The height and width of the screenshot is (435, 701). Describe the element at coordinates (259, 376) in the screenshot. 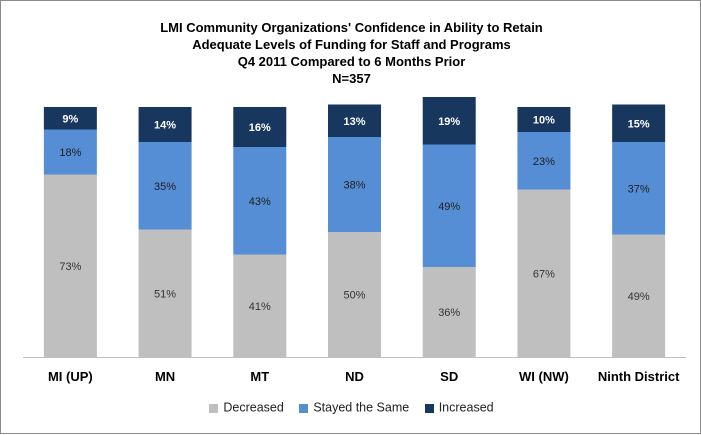

I see `x-tick-label: MT` at that location.